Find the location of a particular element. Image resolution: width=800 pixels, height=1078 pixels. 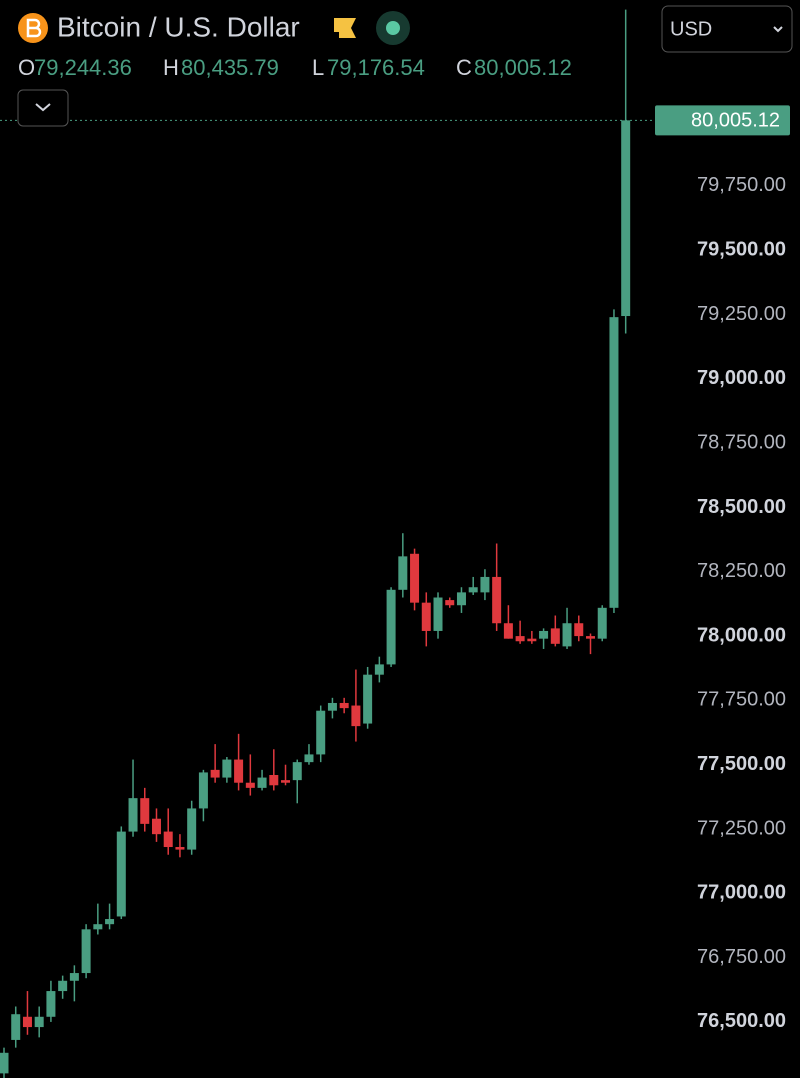

y-tick-label: 79,750.00 is located at coordinates (741, 185).